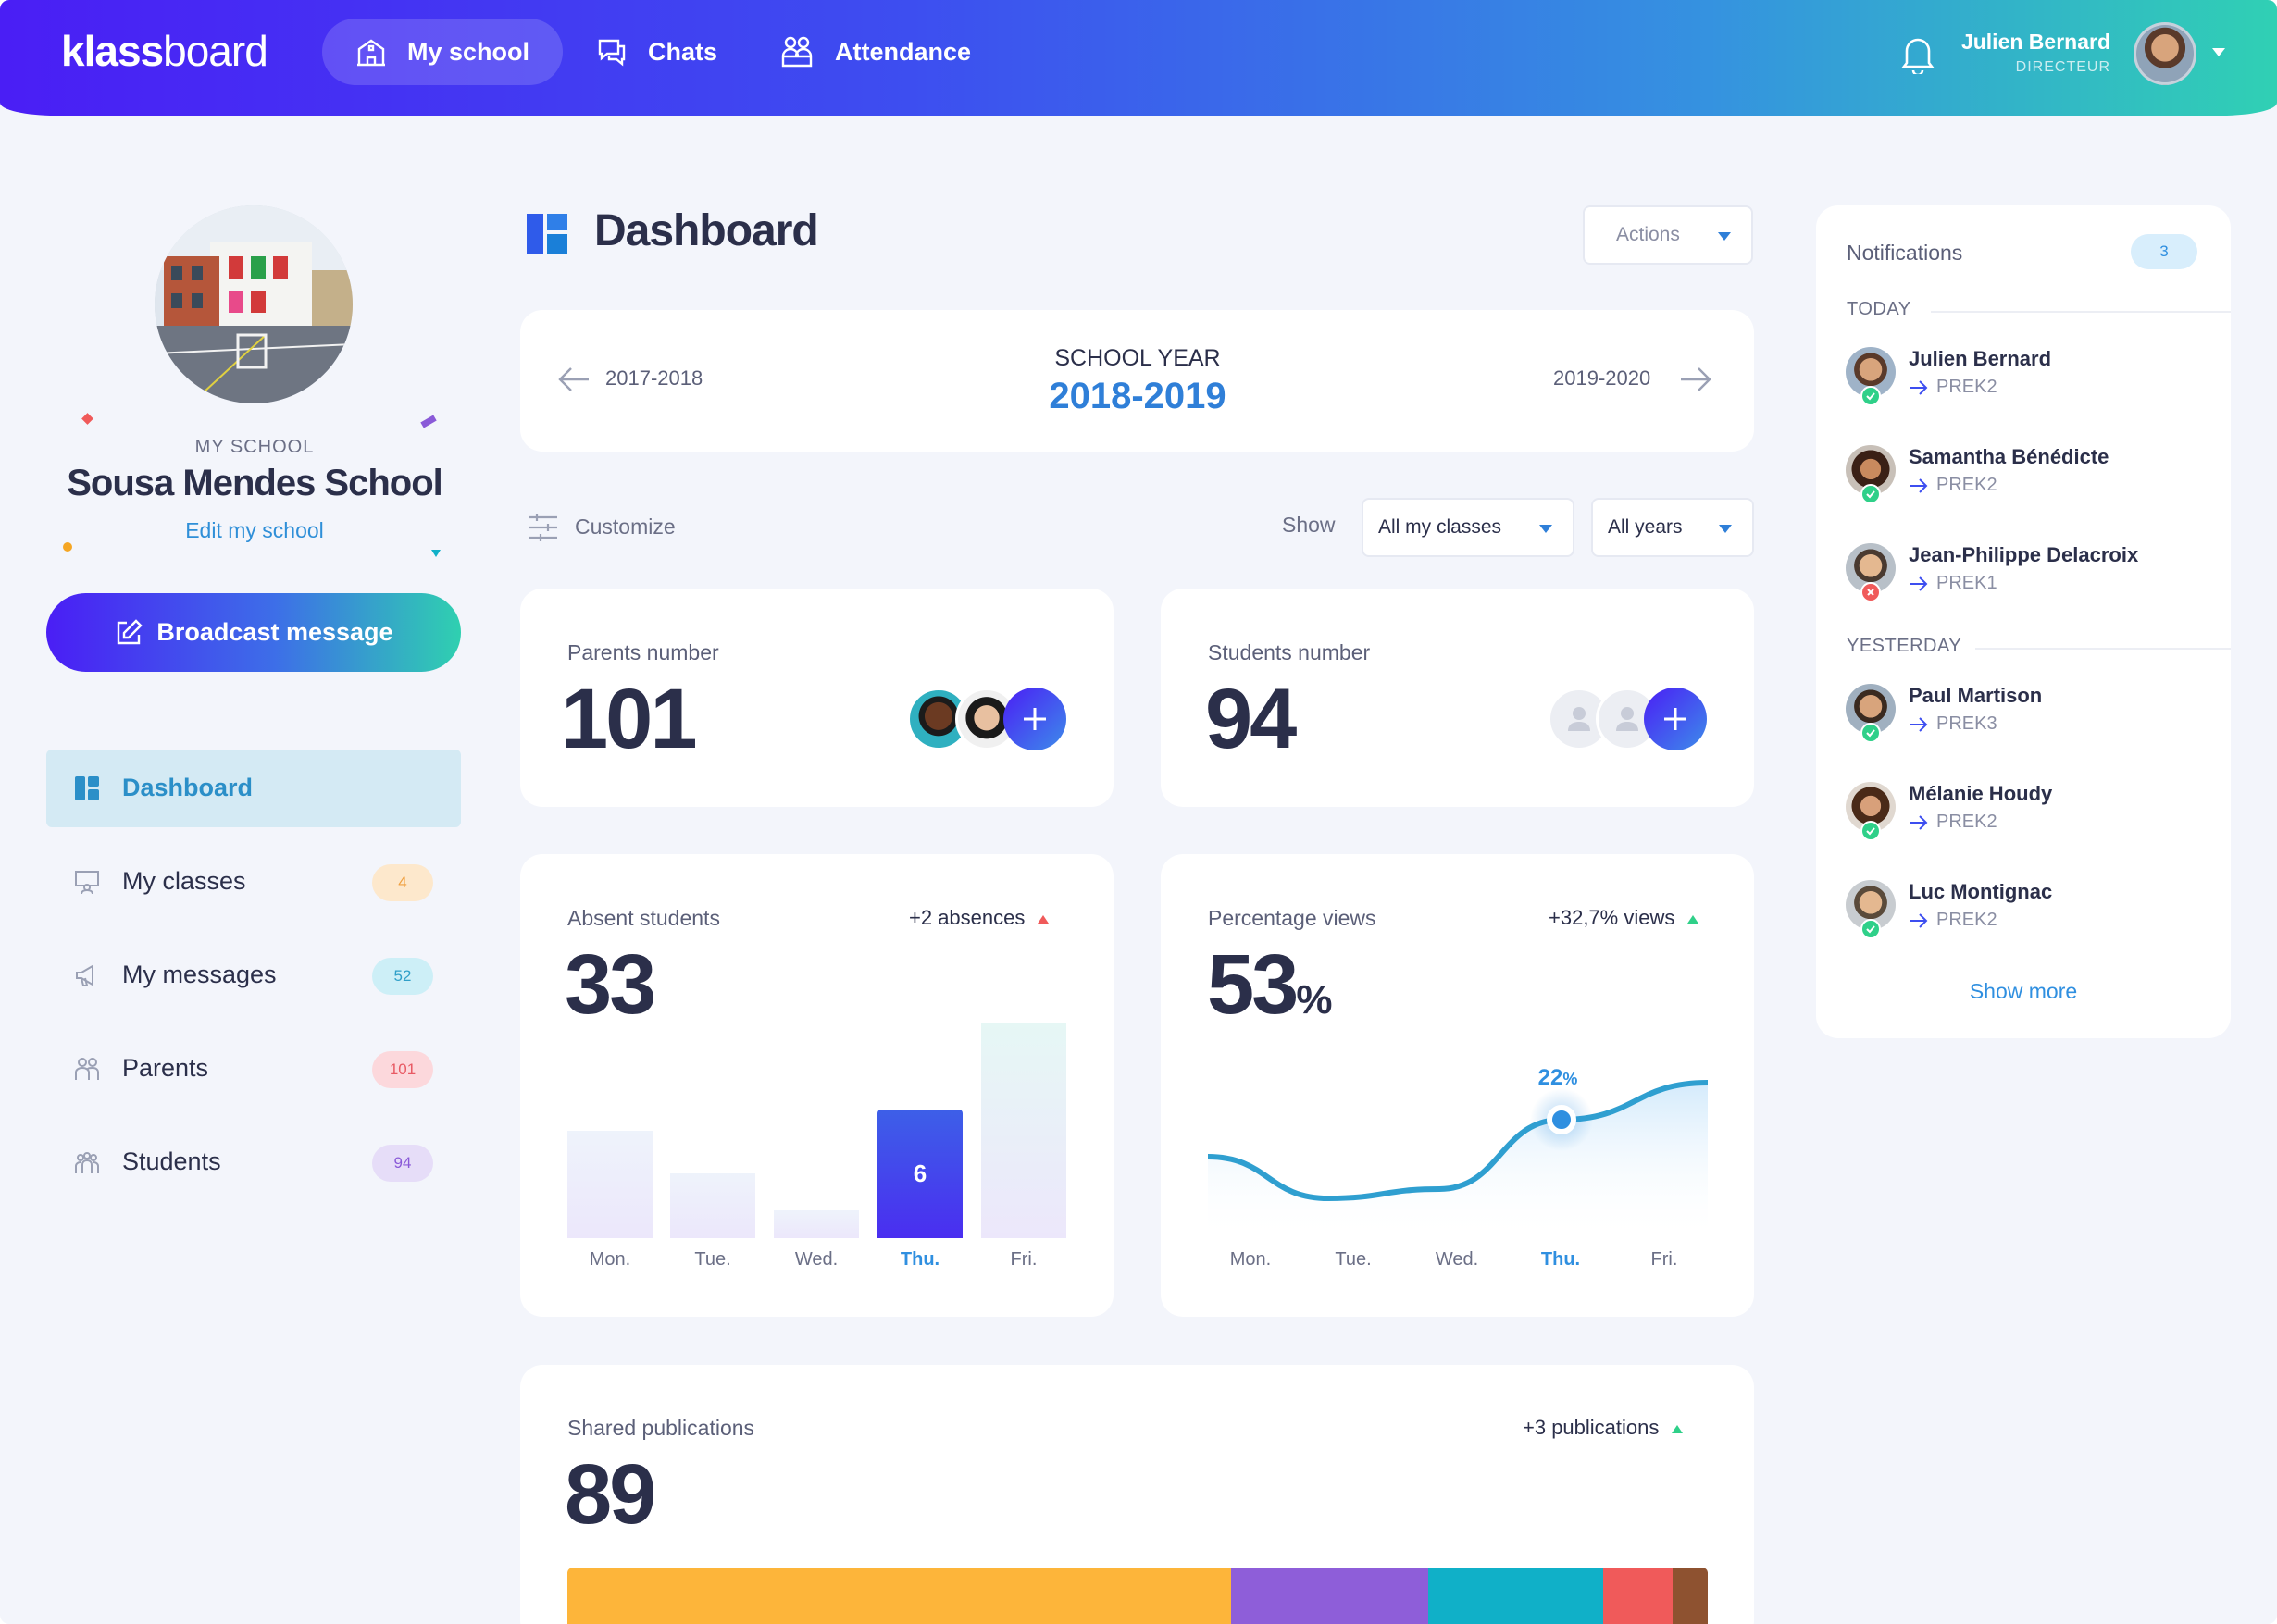 The width and height of the screenshot is (2277, 1624). I want to click on notification-name: Samantha Bénédicte, so click(2009, 456).